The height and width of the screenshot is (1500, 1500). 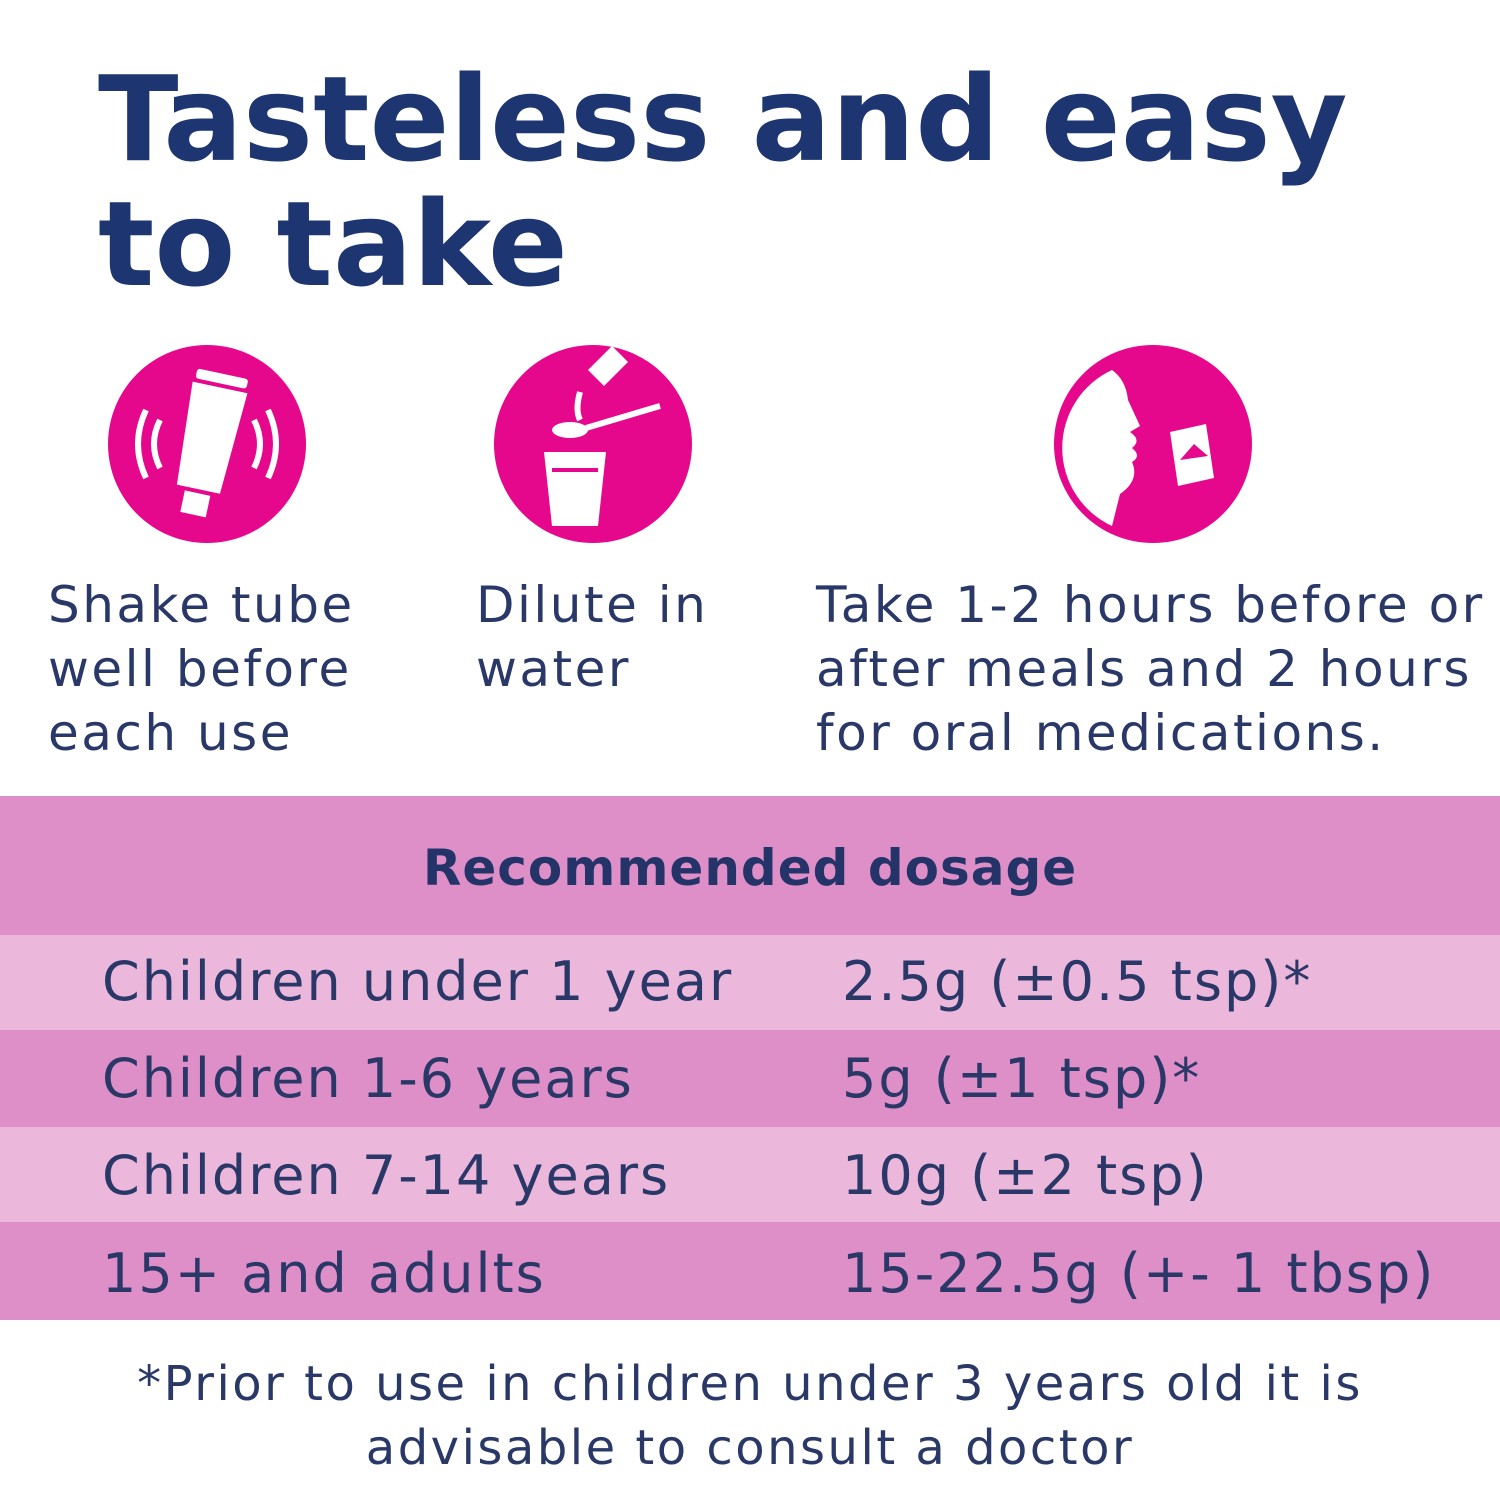 I want to click on step-text: for oral medications., so click(x=1101, y=733).